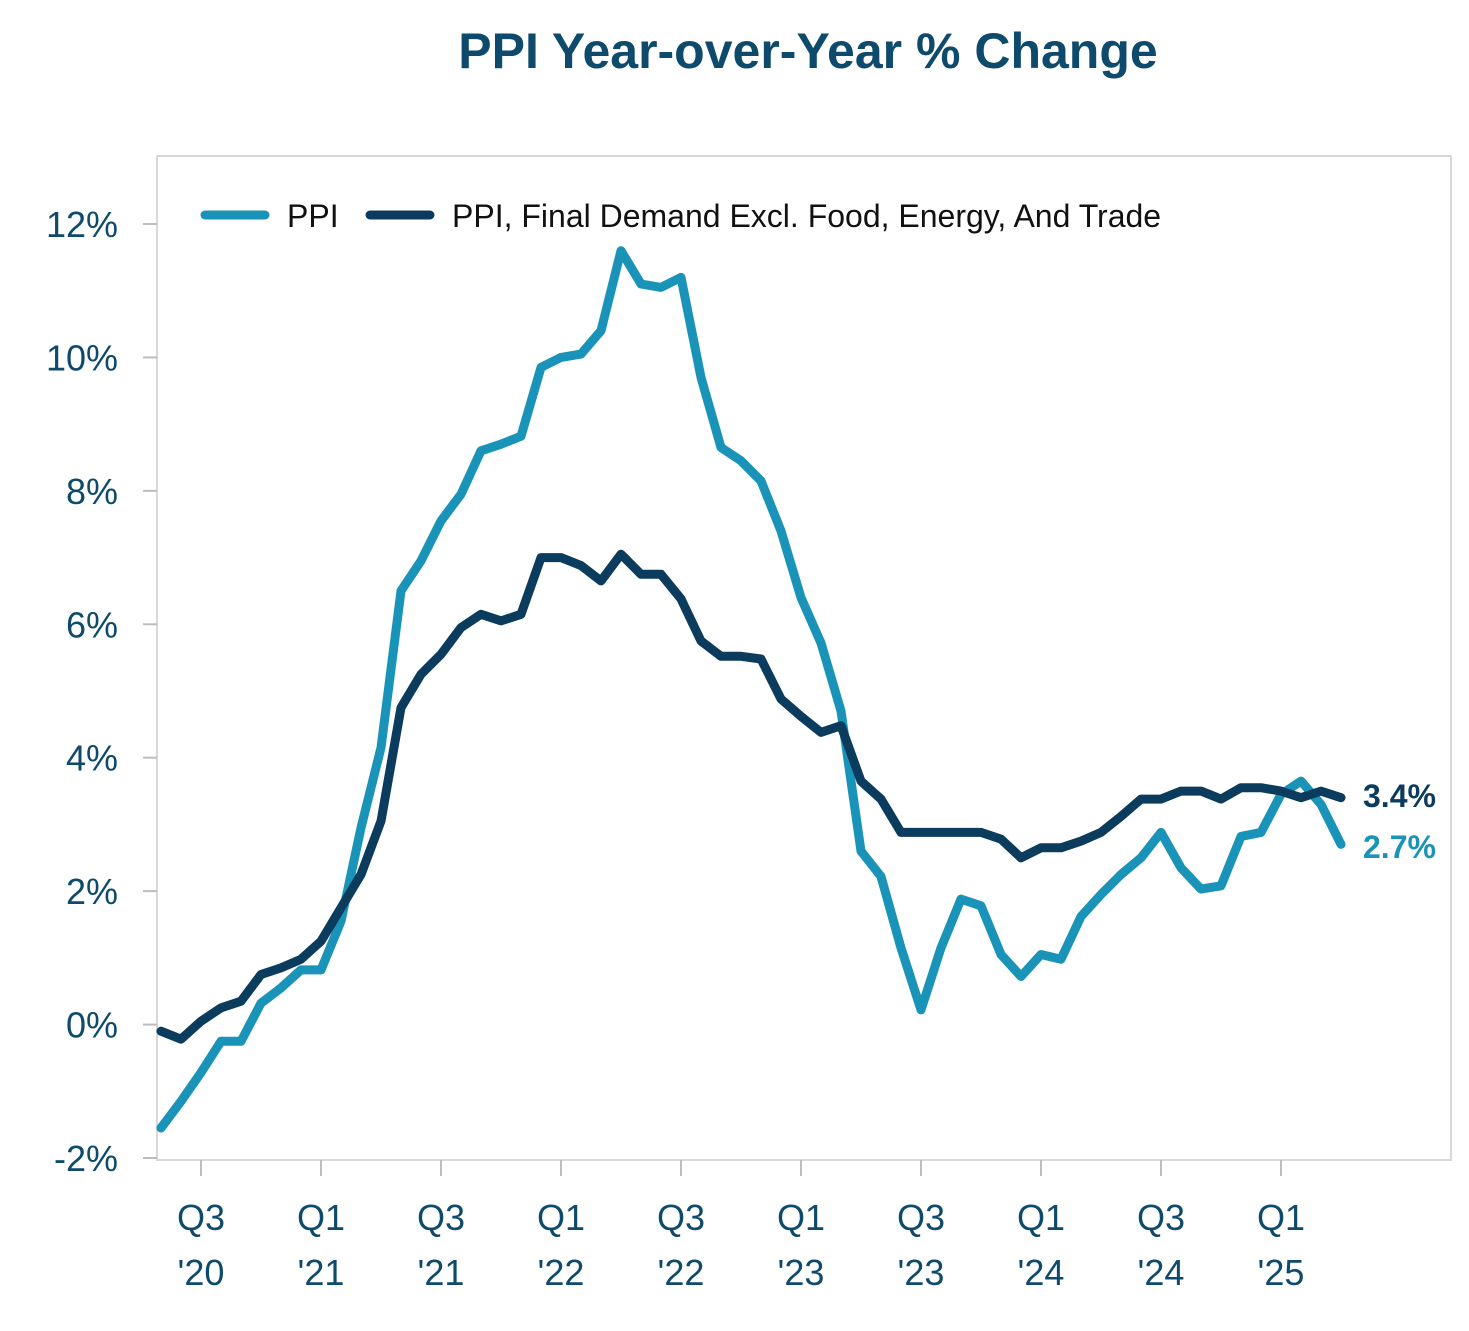  Describe the element at coordinates (807, 51) in the screenshot. I see `chart-title: PPI Year-over-Year % Change` at that location.